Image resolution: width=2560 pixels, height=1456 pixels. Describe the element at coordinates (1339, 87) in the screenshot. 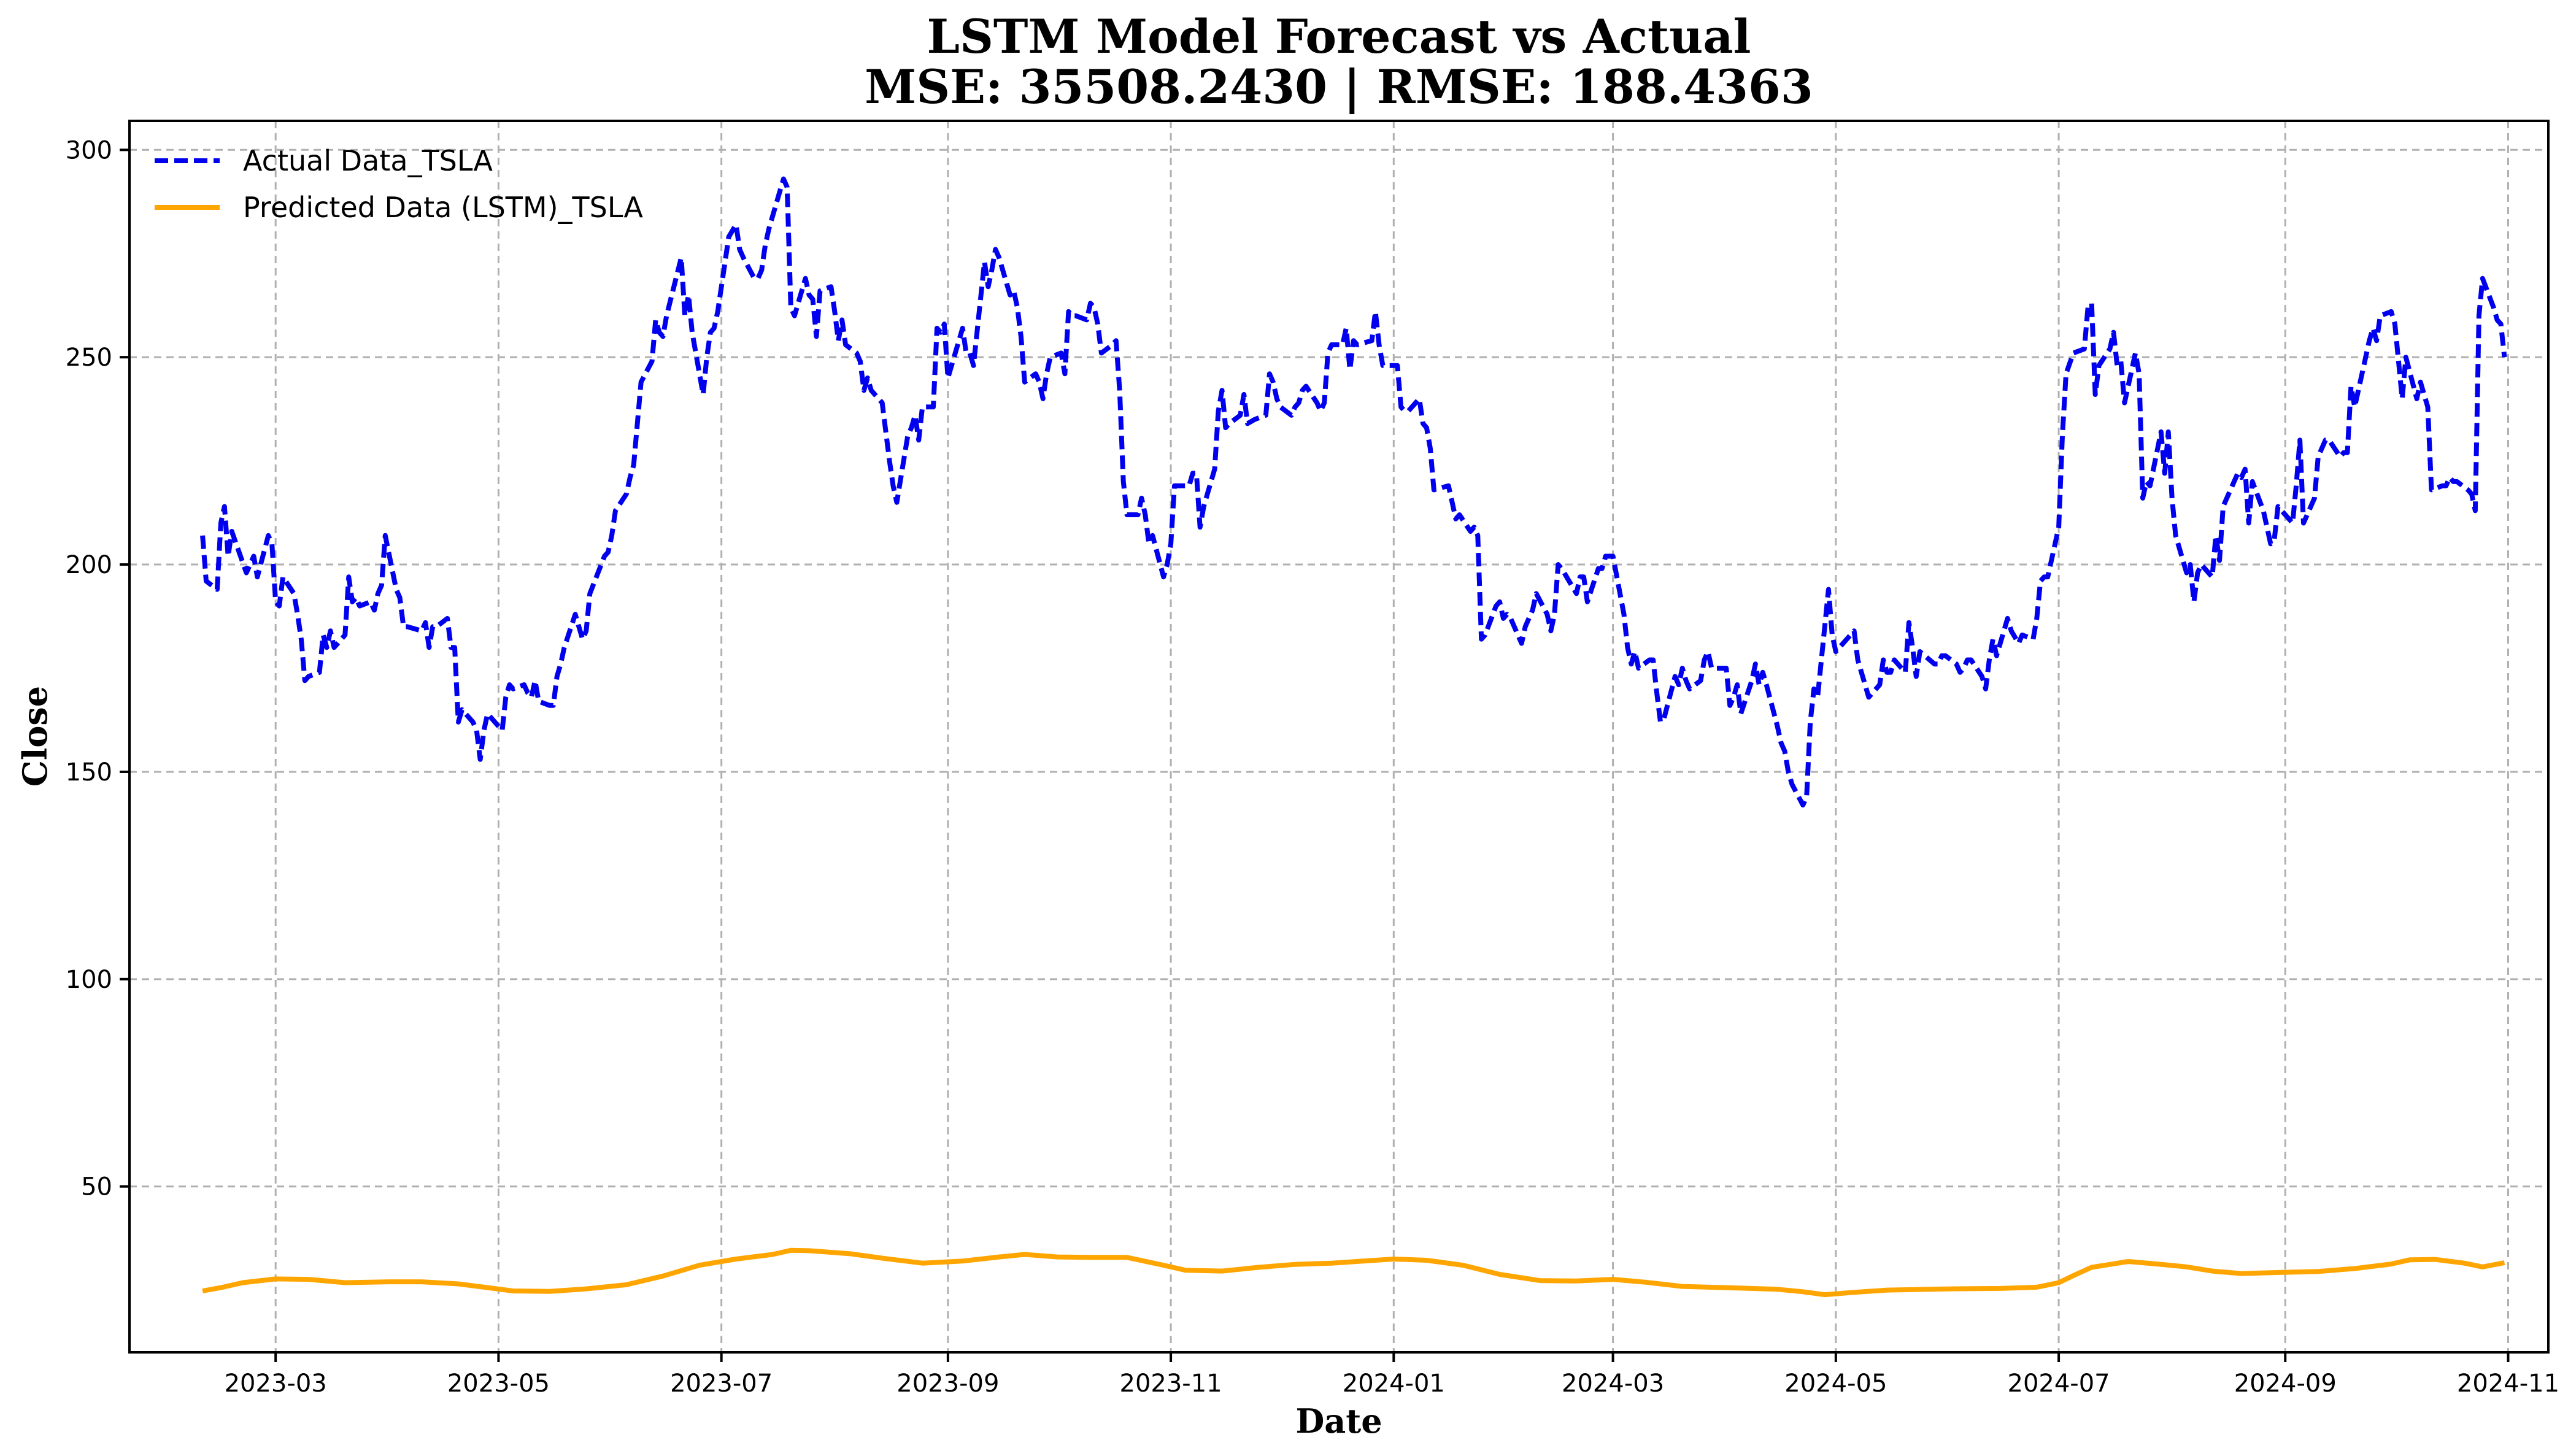

I see `chart-subtitle: MSE: 35508.2430 | RMSE: 188.4363` at that location.